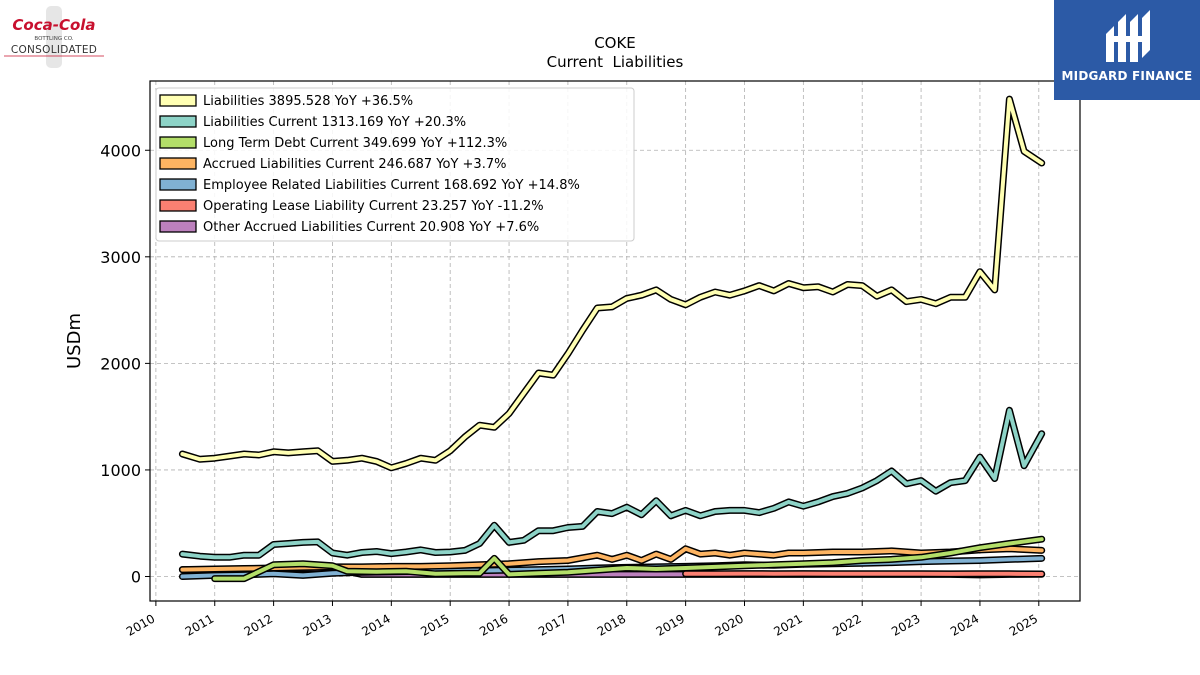 This screenshot has width=1200, height=675. I want to click on x-tick-label: 2019, so click(670, 624).